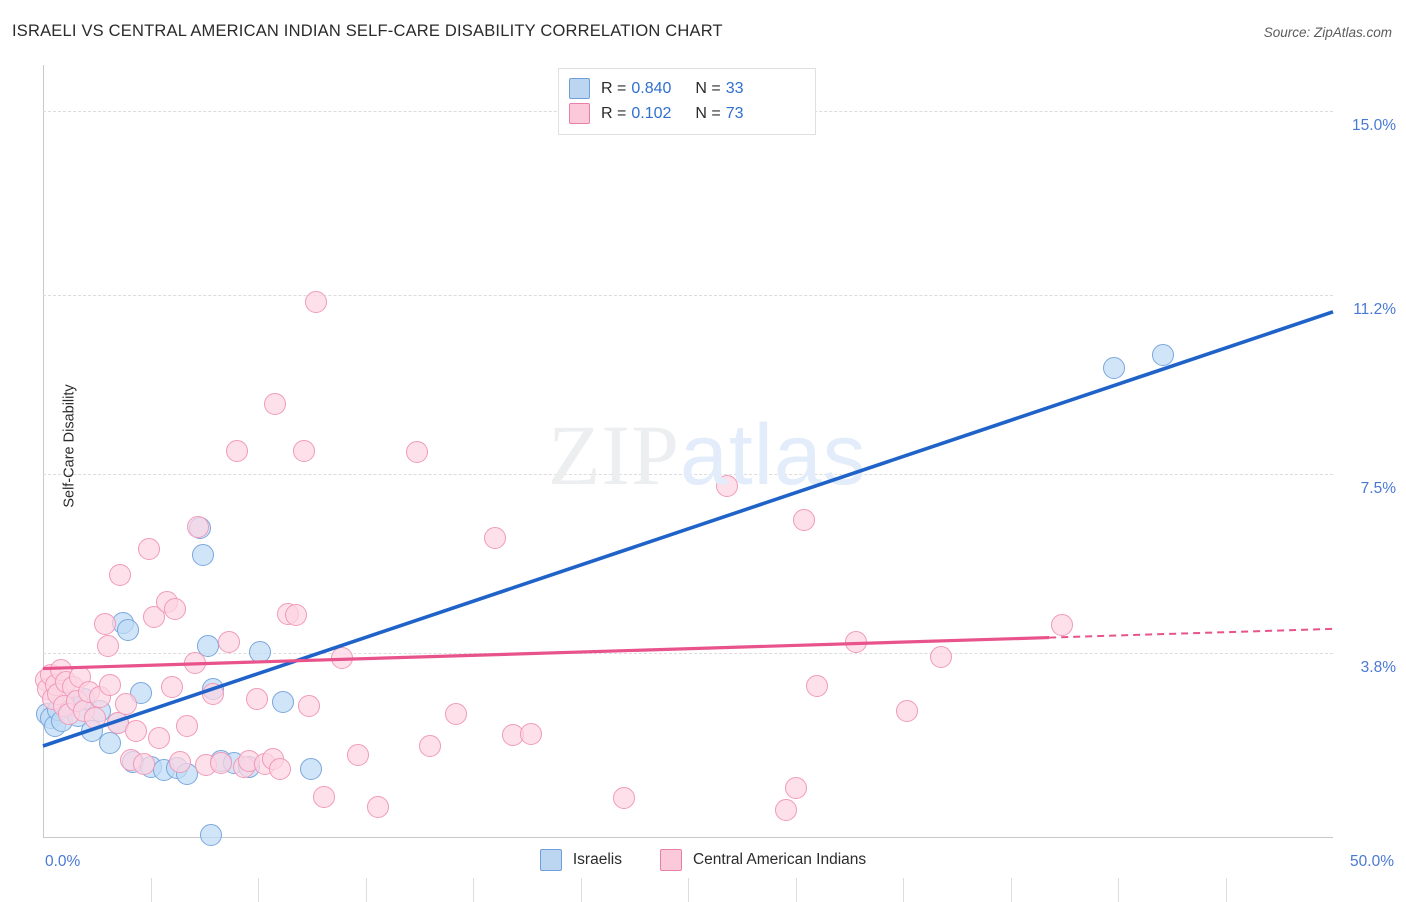 This screenshot has width=1406, height=902. Describe the element at coordinates (1374, 309) in the screenshot. I see `y-axis-tick-label: 11.2%` at that location.